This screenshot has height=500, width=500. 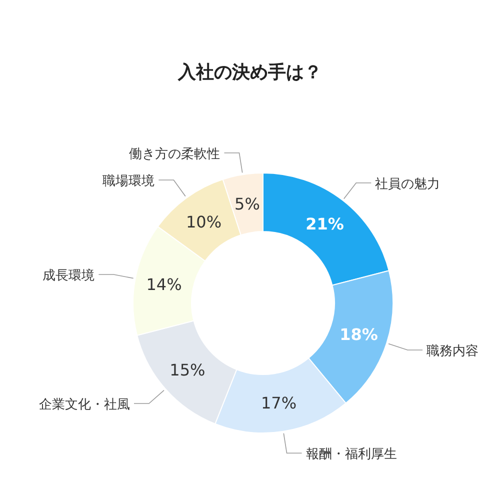 What do you see at coordinates (68, 276) in the screenshot?
I see `slice-label: 成長環境` at bounding box center [68, 276].